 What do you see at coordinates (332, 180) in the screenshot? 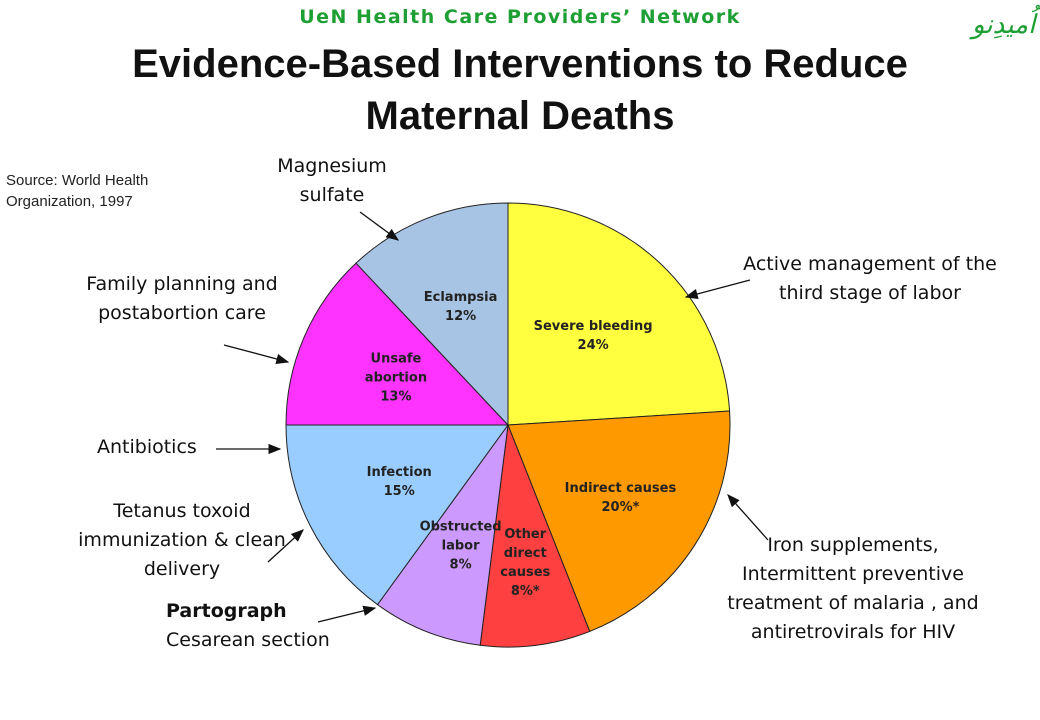
I see `annotation-magnesium-sulfate: Magnesium sulfate` at bounding box center [332, 180].